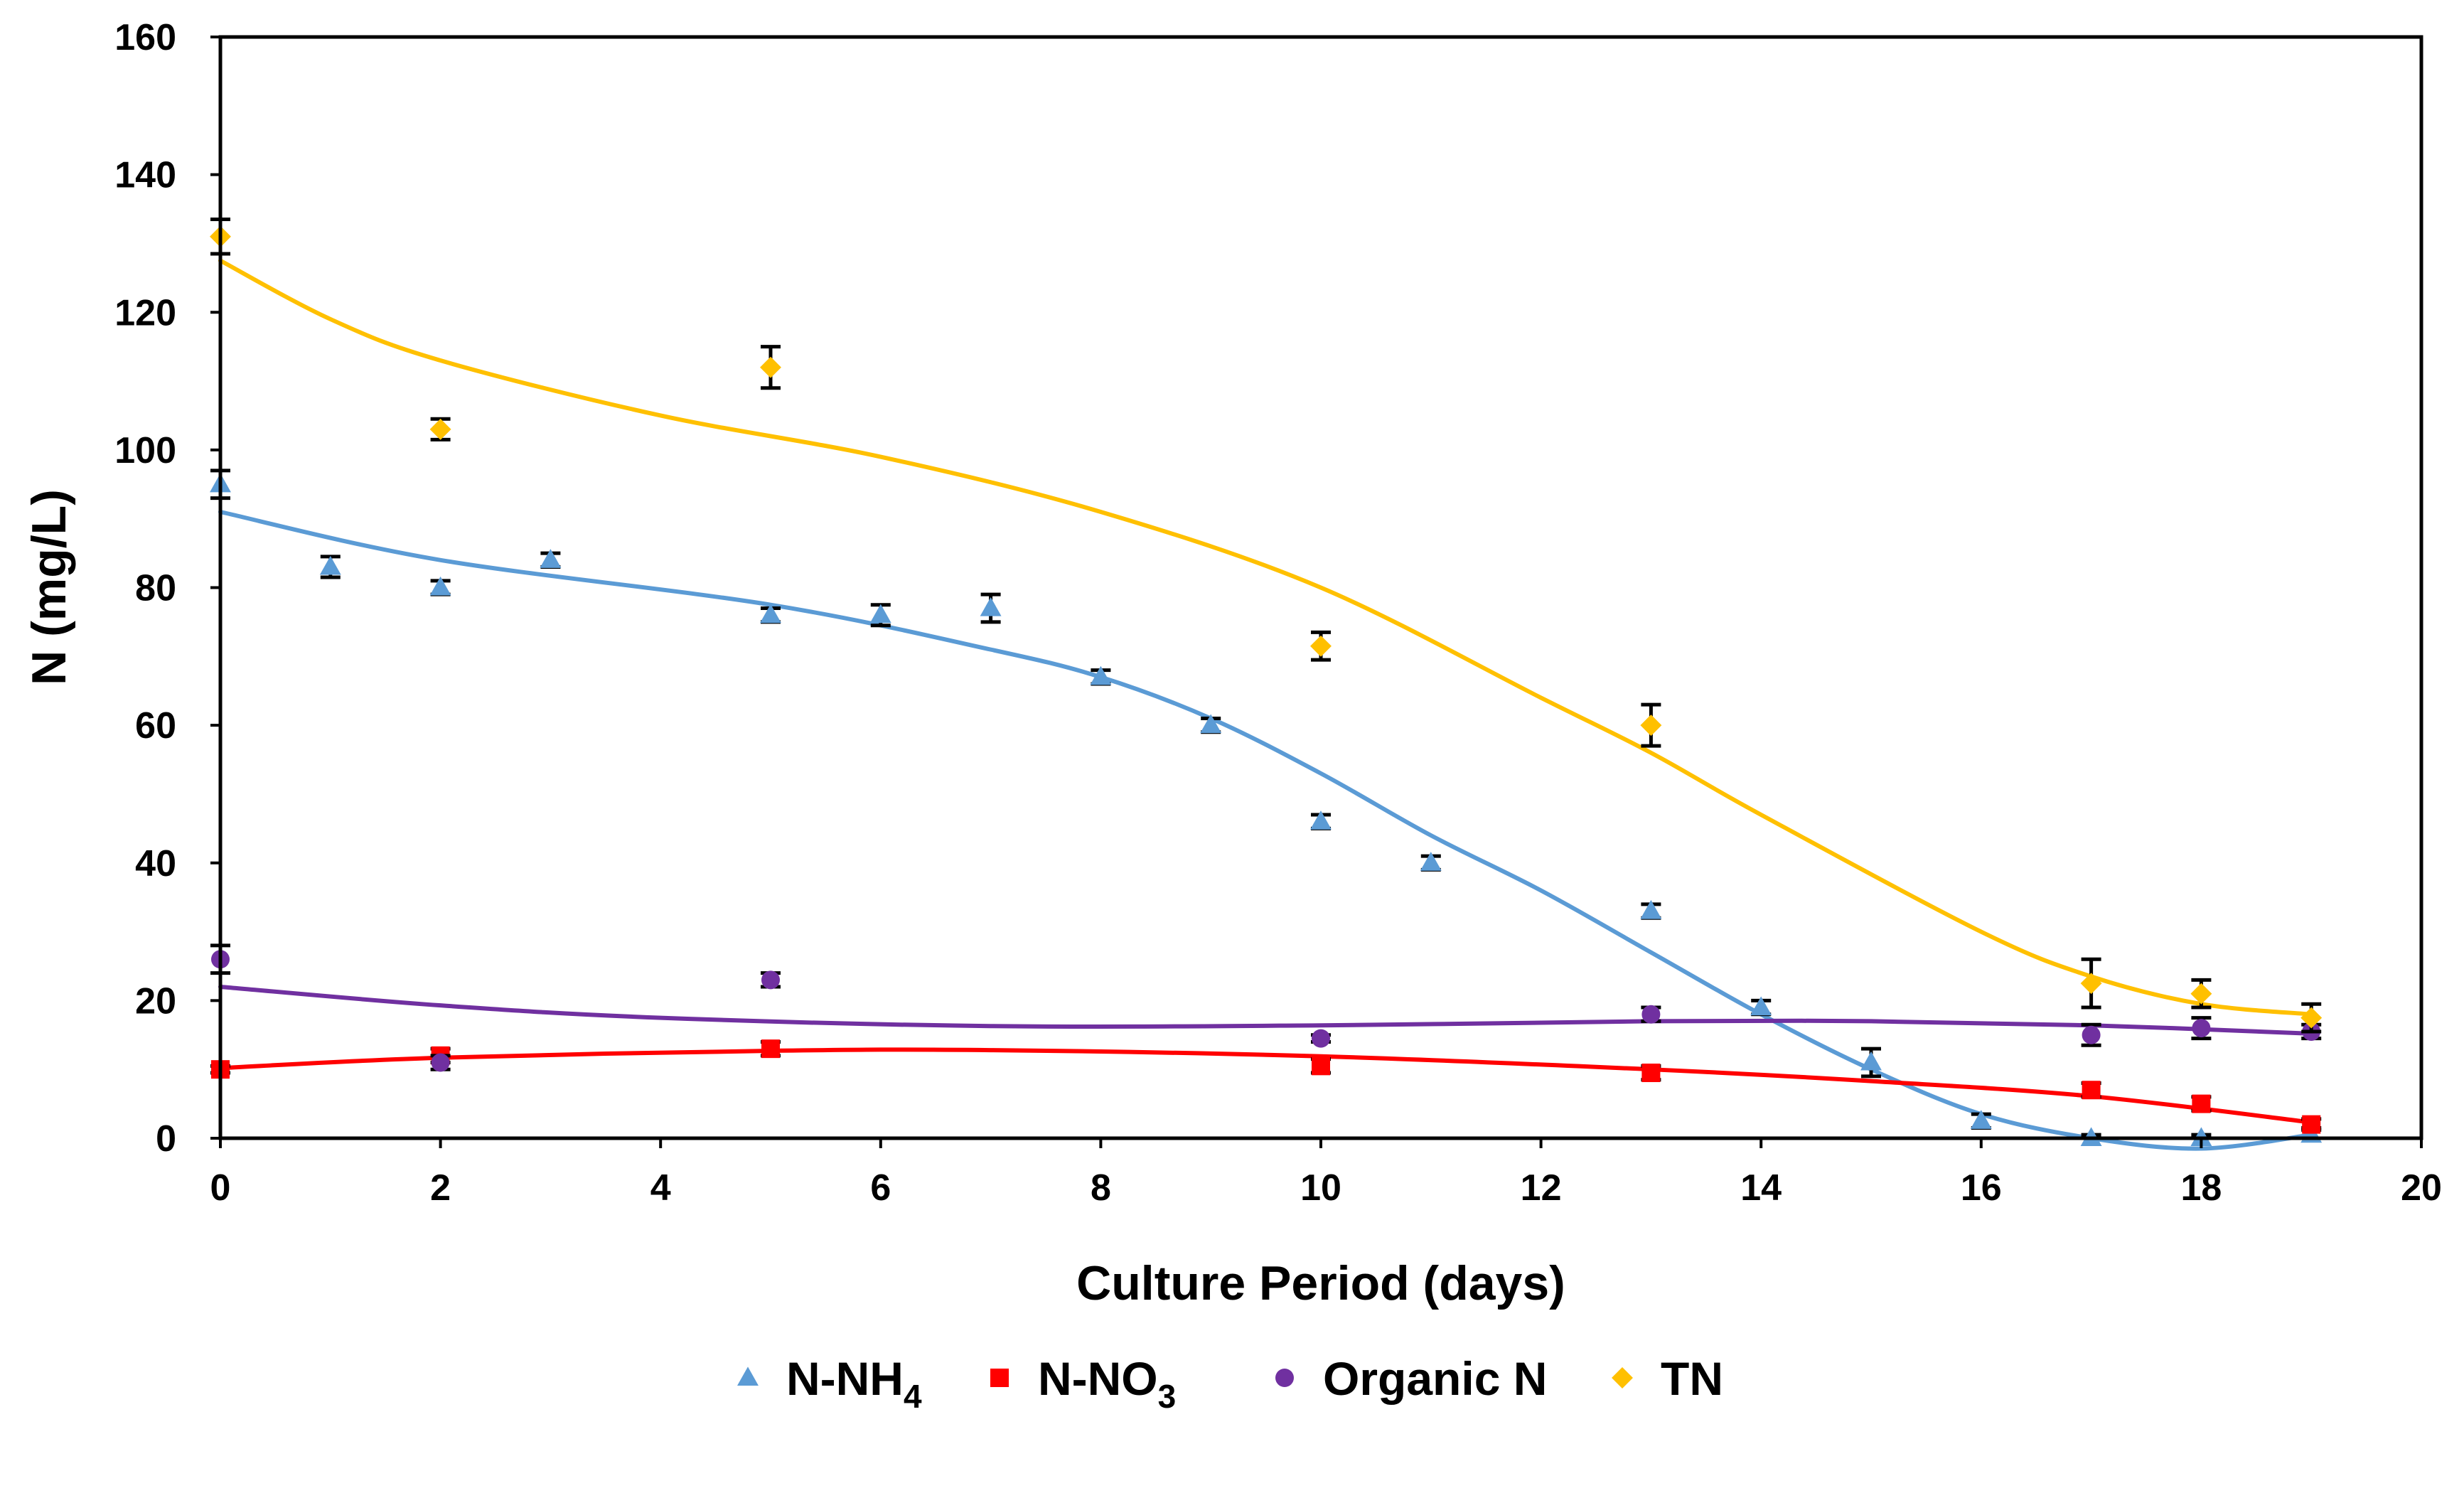 Image resolution: width=2464 pixels, height=1493 pixels. Describe the element at coordinates (1107, 1384) in the screenshot. I see `legend-label: N-NO3` at that location.